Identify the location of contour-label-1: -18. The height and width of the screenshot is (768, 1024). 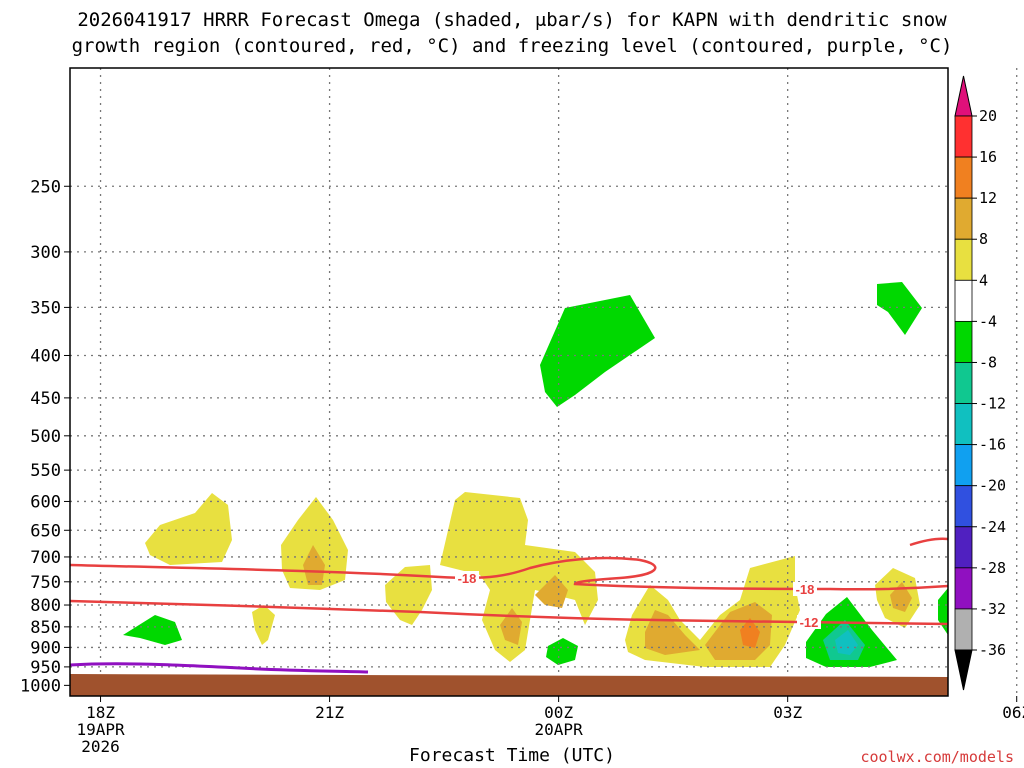
(467, 578).